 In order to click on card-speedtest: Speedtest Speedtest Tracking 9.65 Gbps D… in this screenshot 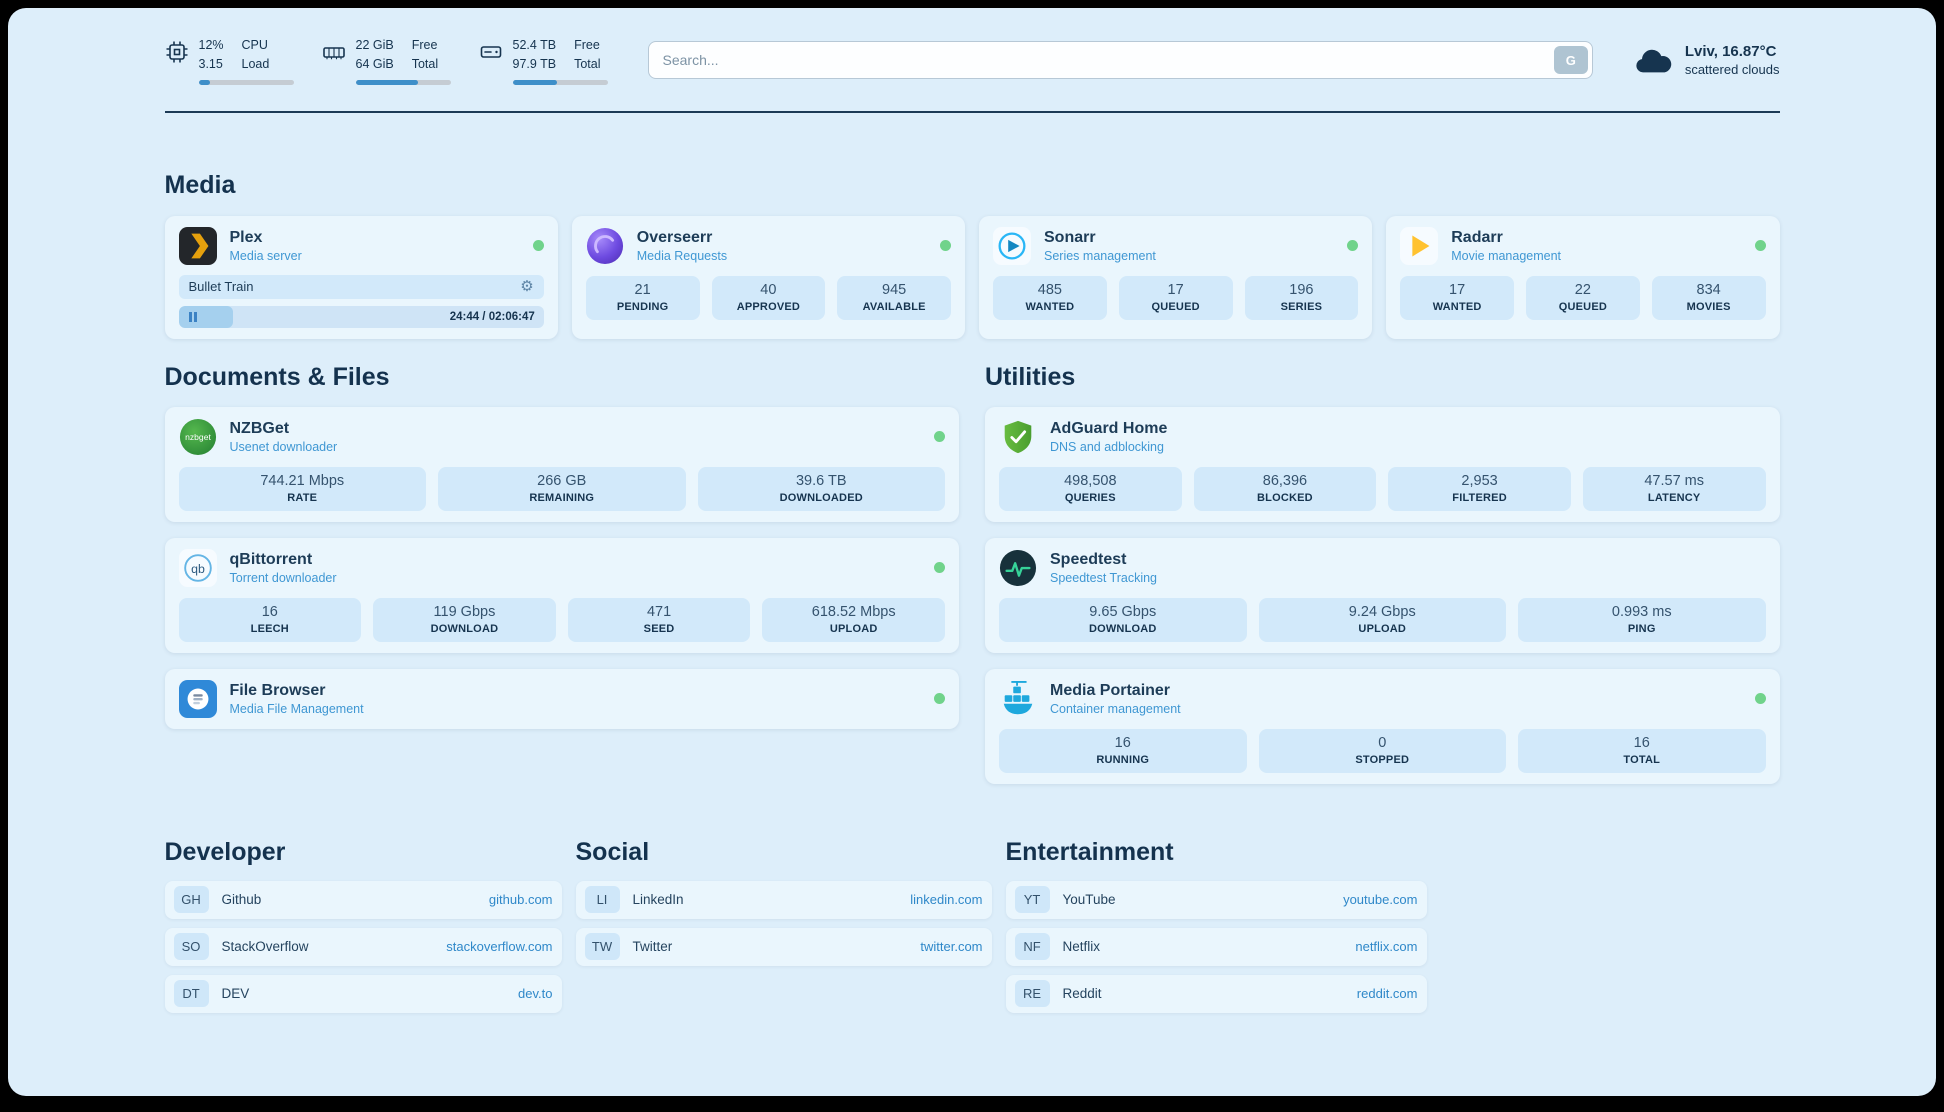, I will do `click(1382, 595)`.